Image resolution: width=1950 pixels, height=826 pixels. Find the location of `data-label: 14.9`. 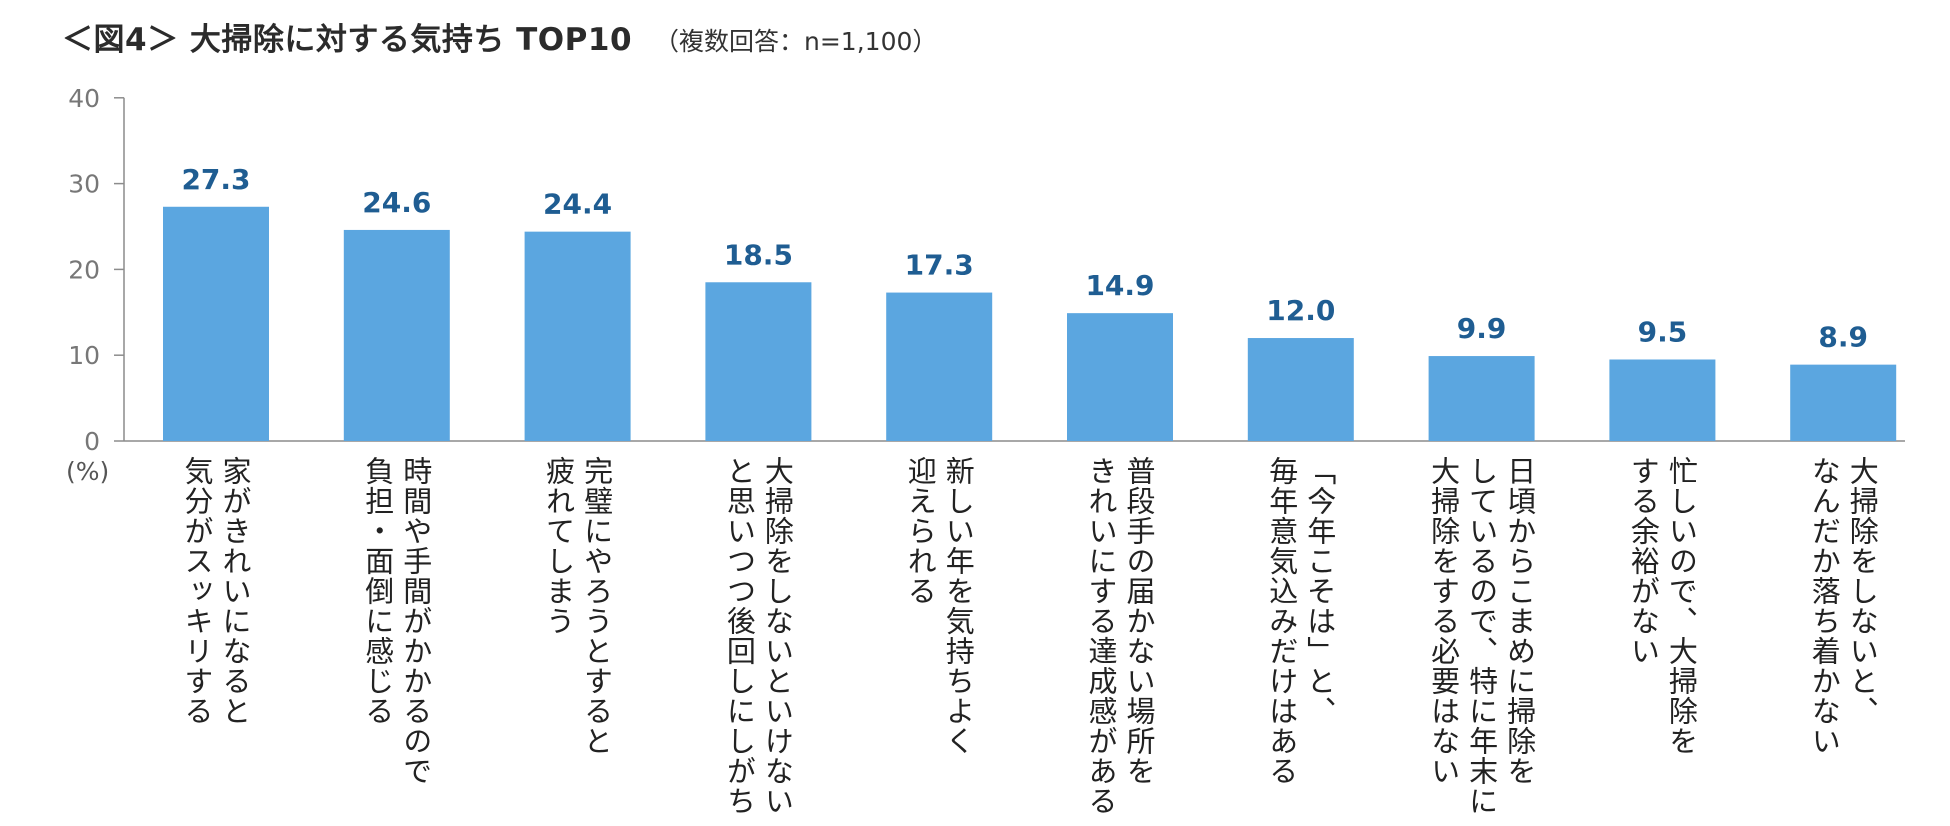

data-label: 14.9 is located at coordinates (1119, 285).